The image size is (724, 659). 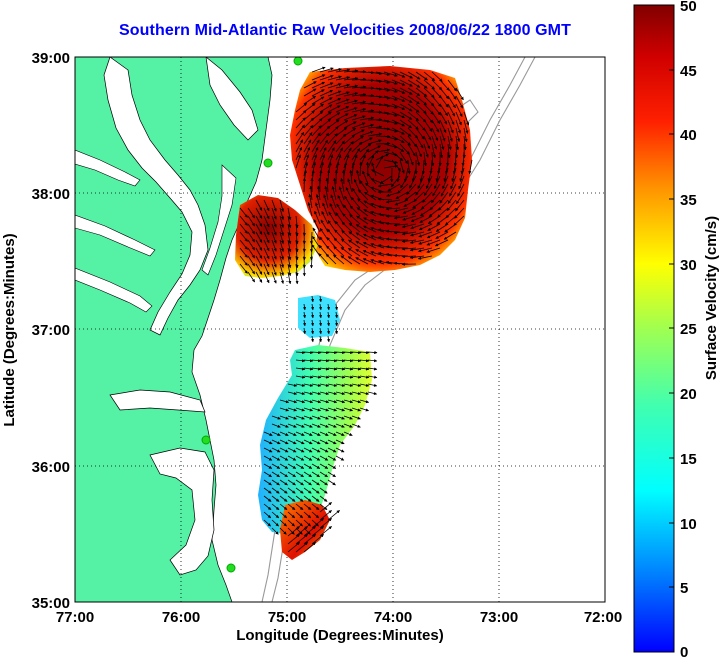 I want to click on y-tick-label: 39:00, so click(x=51, y=58).